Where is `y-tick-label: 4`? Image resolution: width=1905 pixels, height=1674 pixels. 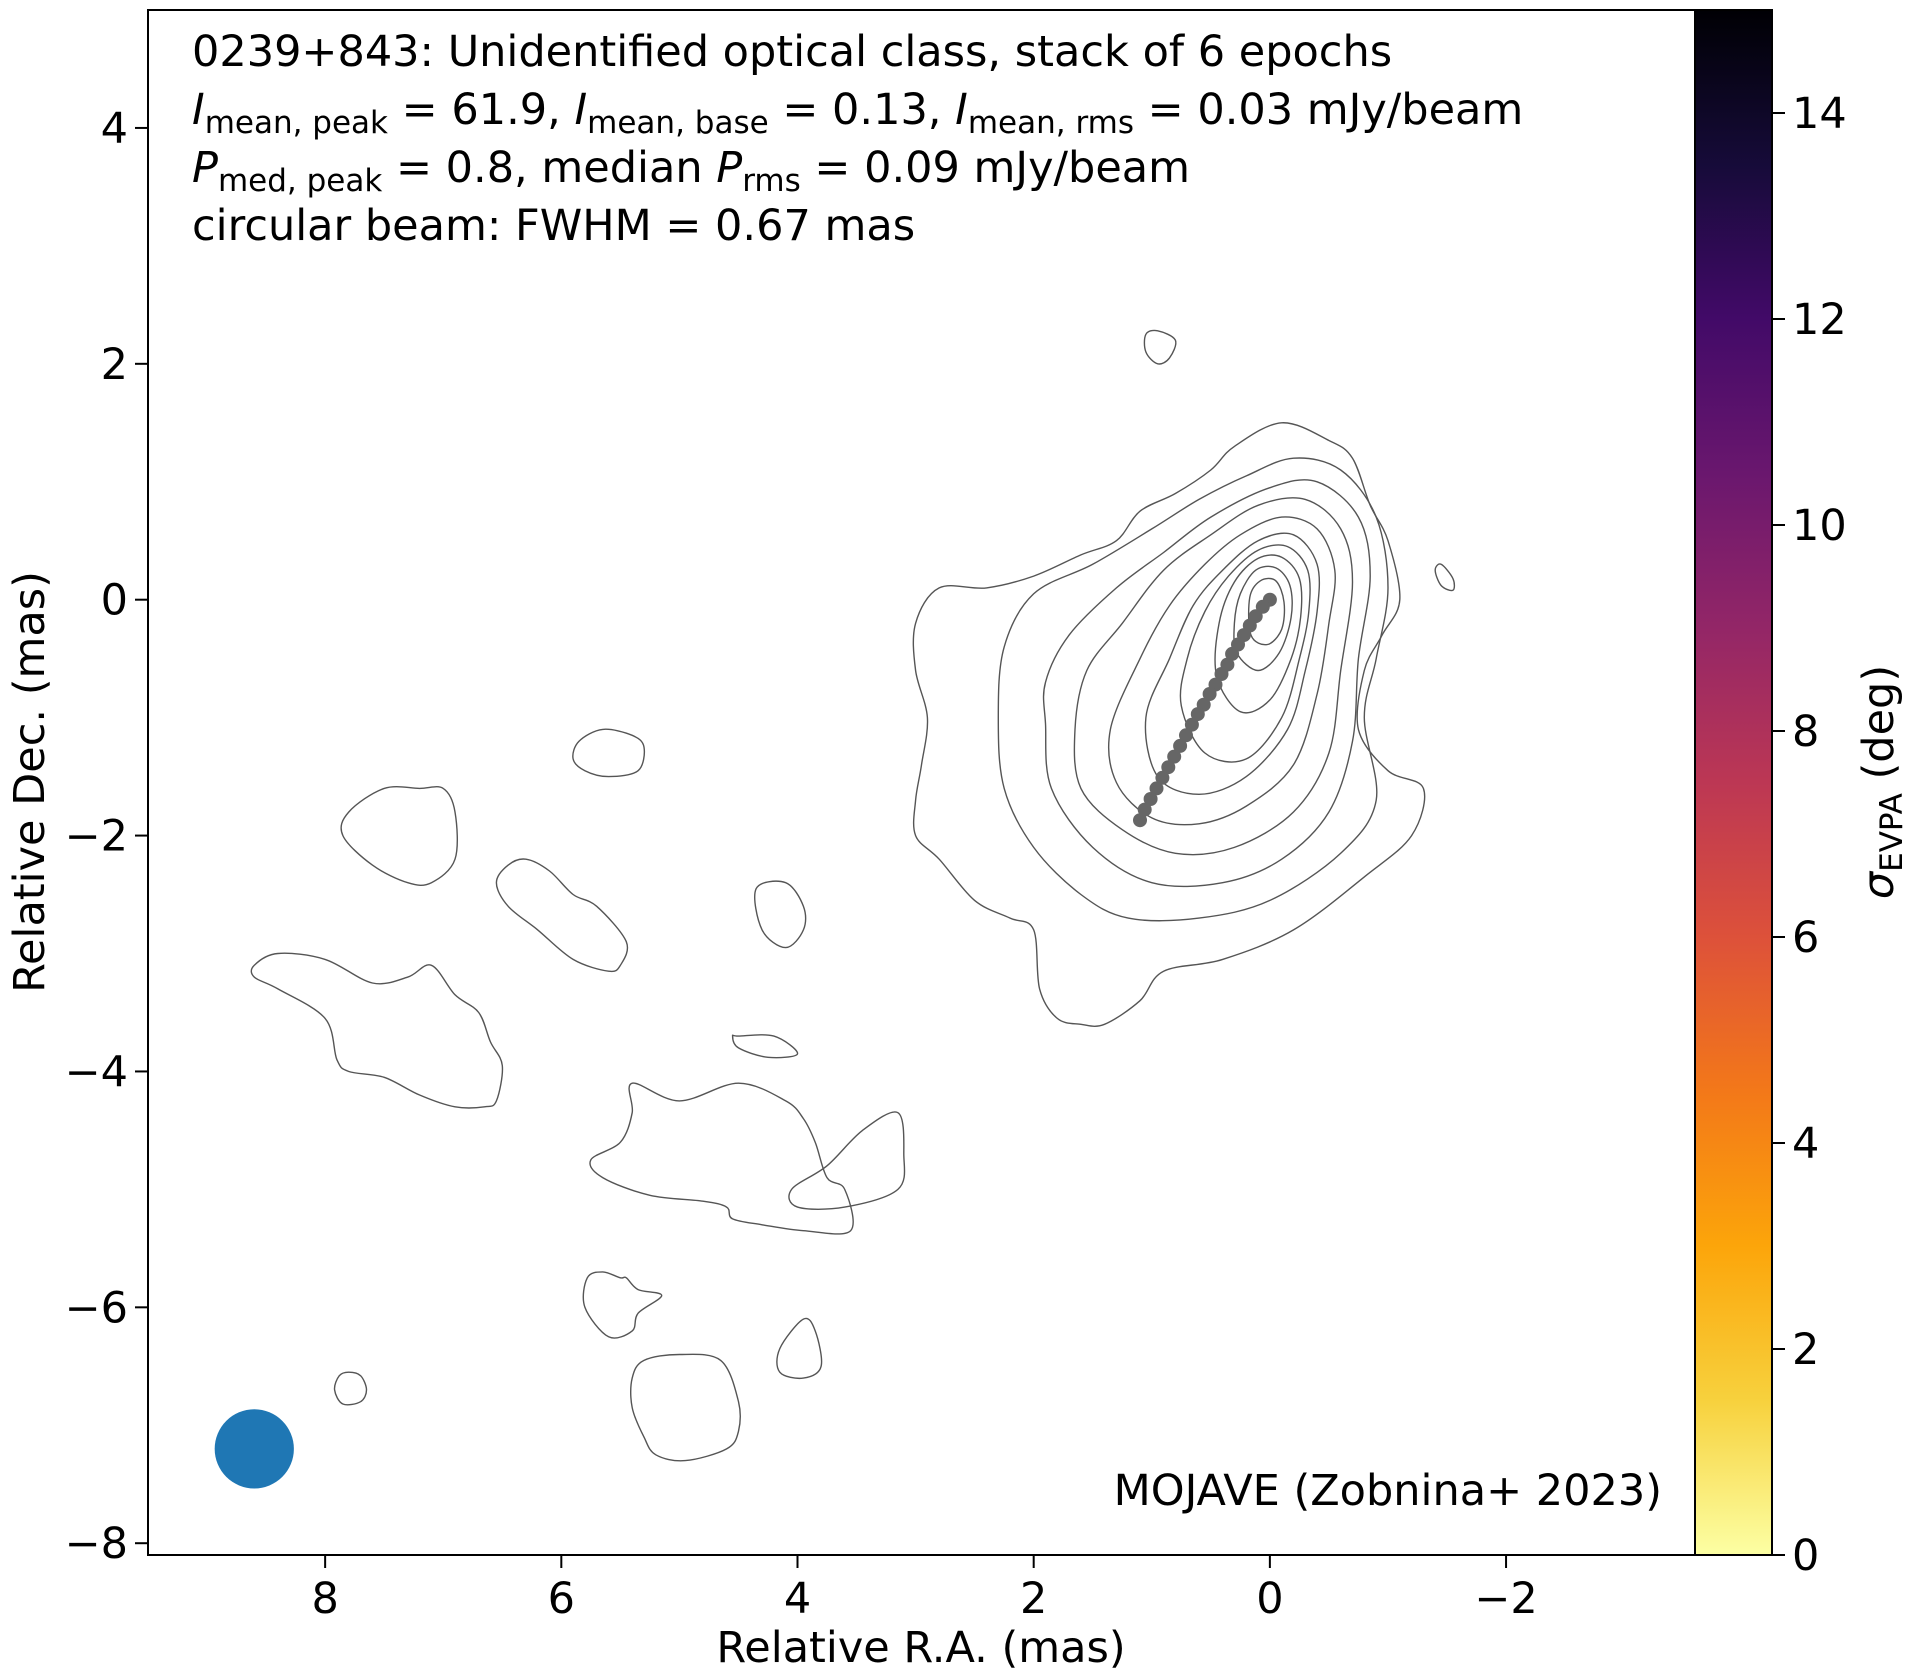 y-tick-label: 4 is located at coordinates (114, 129).